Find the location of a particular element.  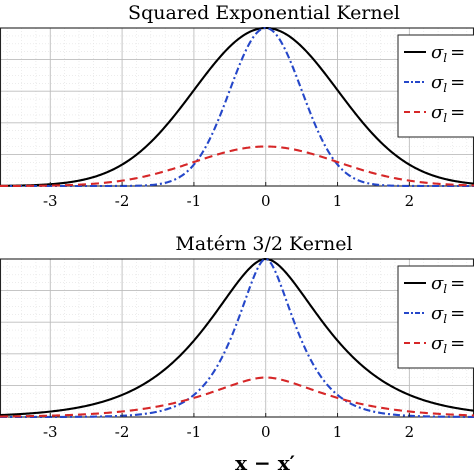

x-axis-label: x − x′ is located at coordinates (265, 462).